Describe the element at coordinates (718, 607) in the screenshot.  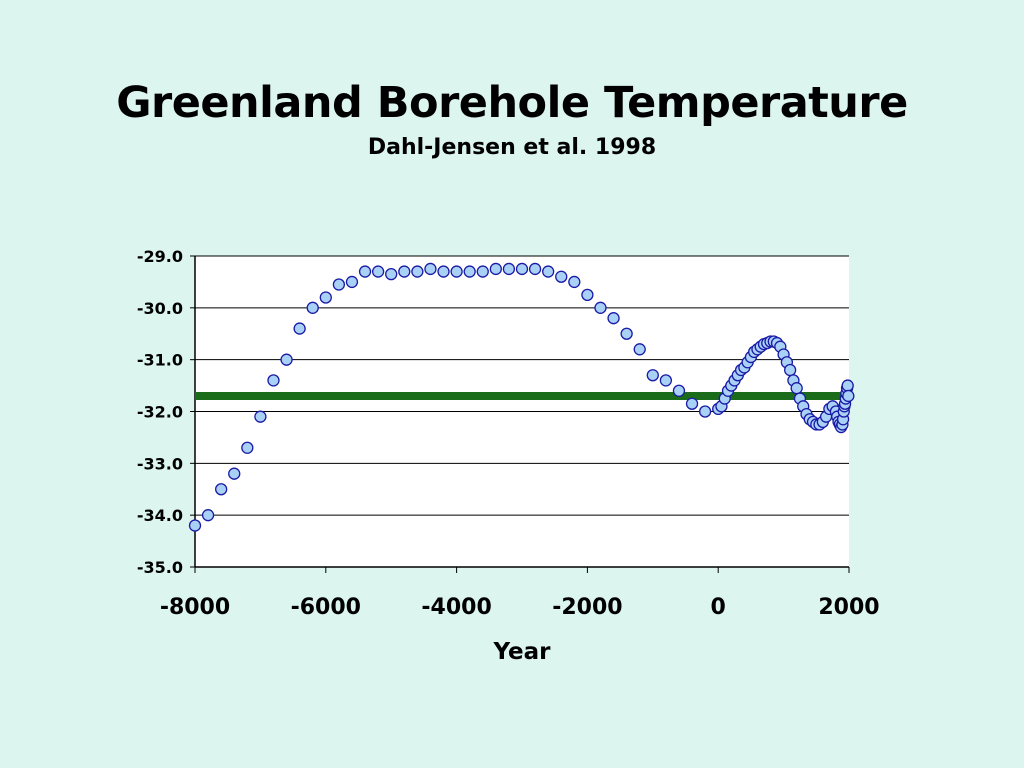
I see `x-tick-label: 0` at that location.